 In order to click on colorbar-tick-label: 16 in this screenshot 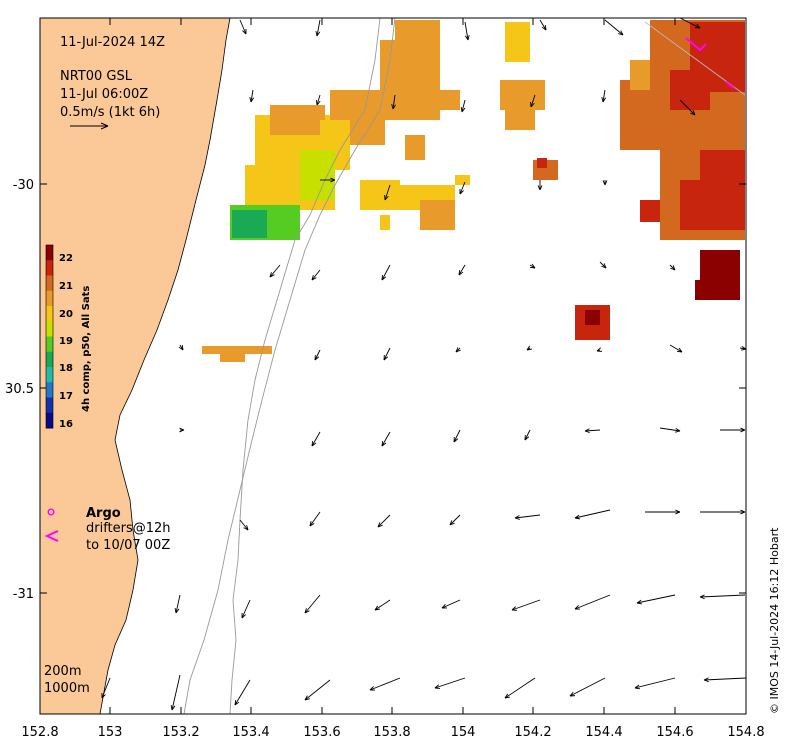, I will do `click(66, 424)`.